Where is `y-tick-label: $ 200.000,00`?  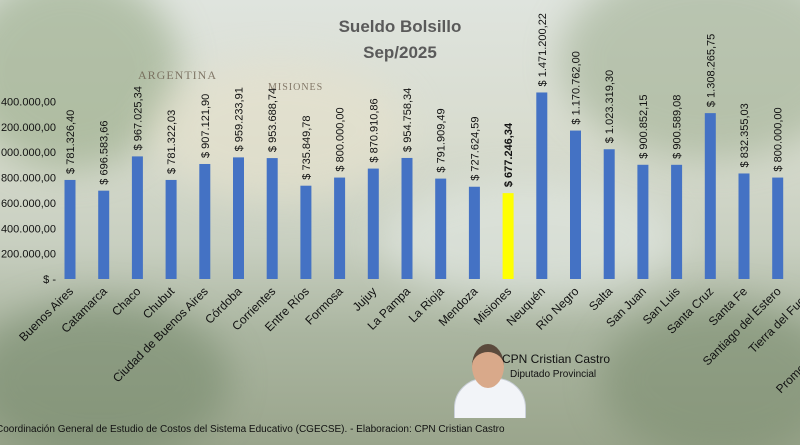 y-tick-label: $ 200.000,00 is located at coordinates (28, 255).